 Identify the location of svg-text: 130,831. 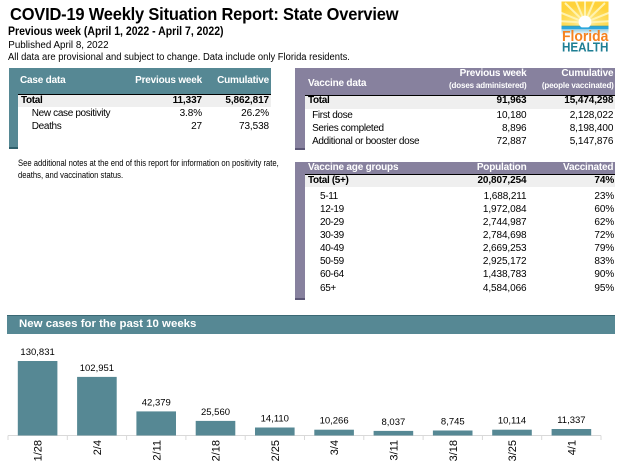
(37, 352).